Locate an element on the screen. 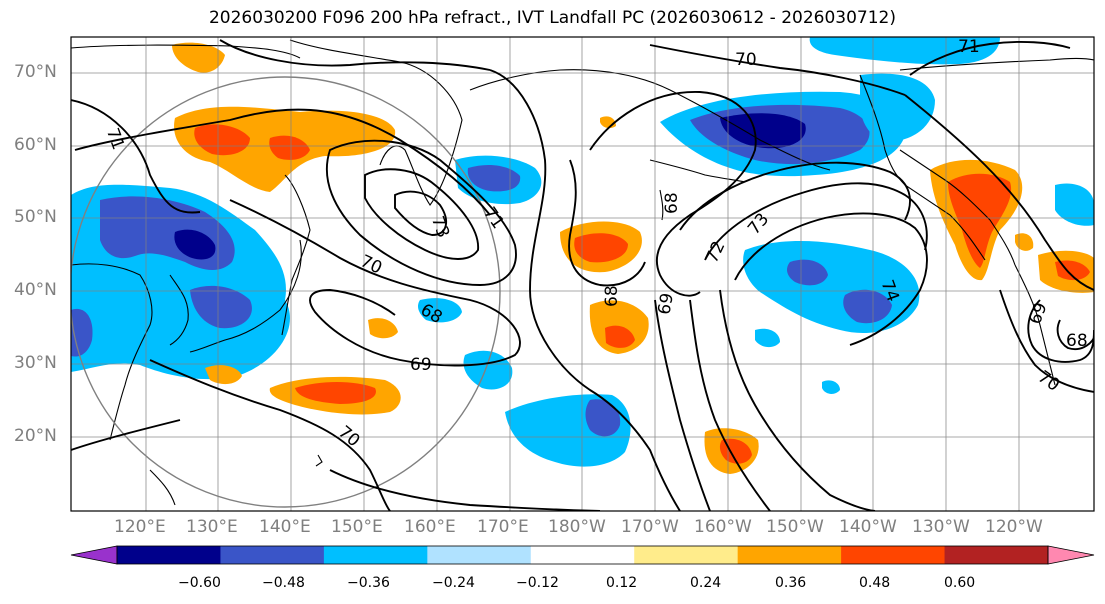 The width and height of the screenshot is (1105, 604). red-region-okhotsk2 is located at coordinates (289, 147).